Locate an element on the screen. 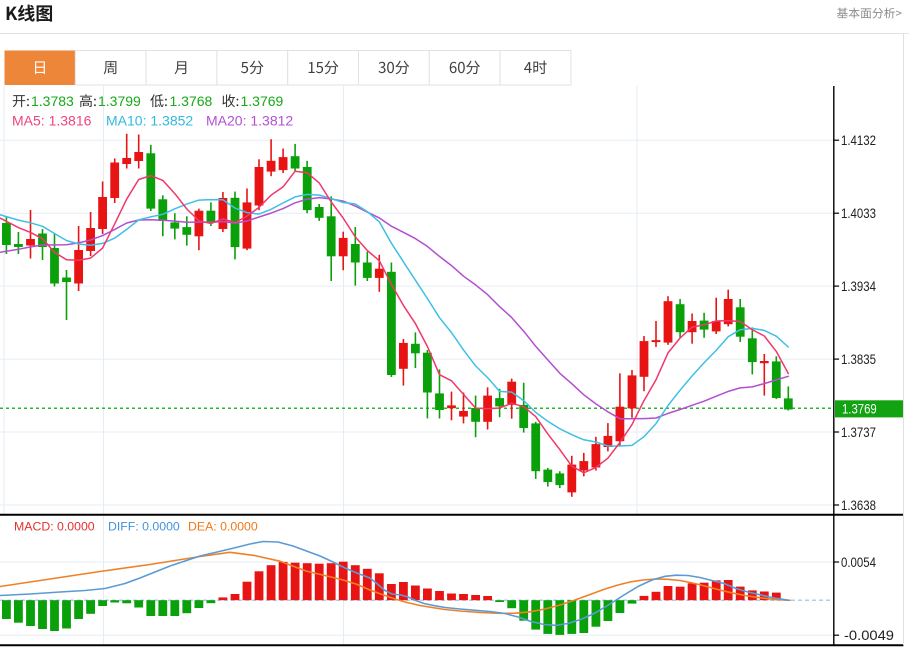  svg-text: -0.0049 is located at coordinates (869, 635).